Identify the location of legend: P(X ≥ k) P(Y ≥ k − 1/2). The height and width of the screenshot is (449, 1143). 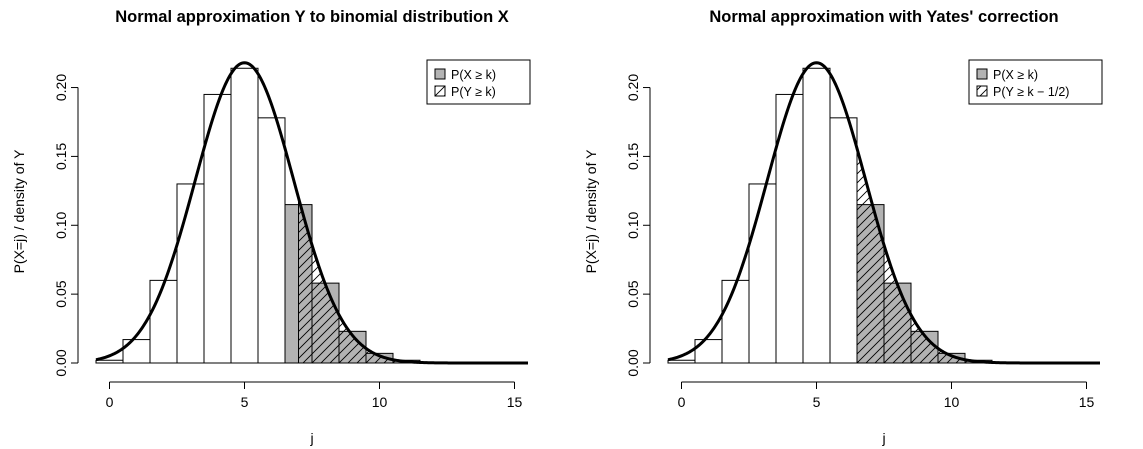
(1035, 82).